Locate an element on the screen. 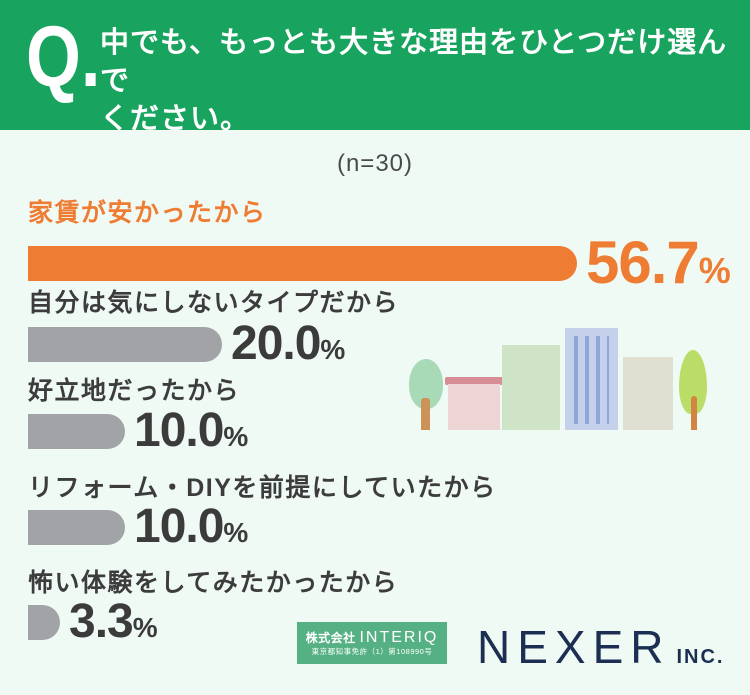 The width and height of the screenshot is (750, 695). pink-building-icon is located at coordinates (474, 407).